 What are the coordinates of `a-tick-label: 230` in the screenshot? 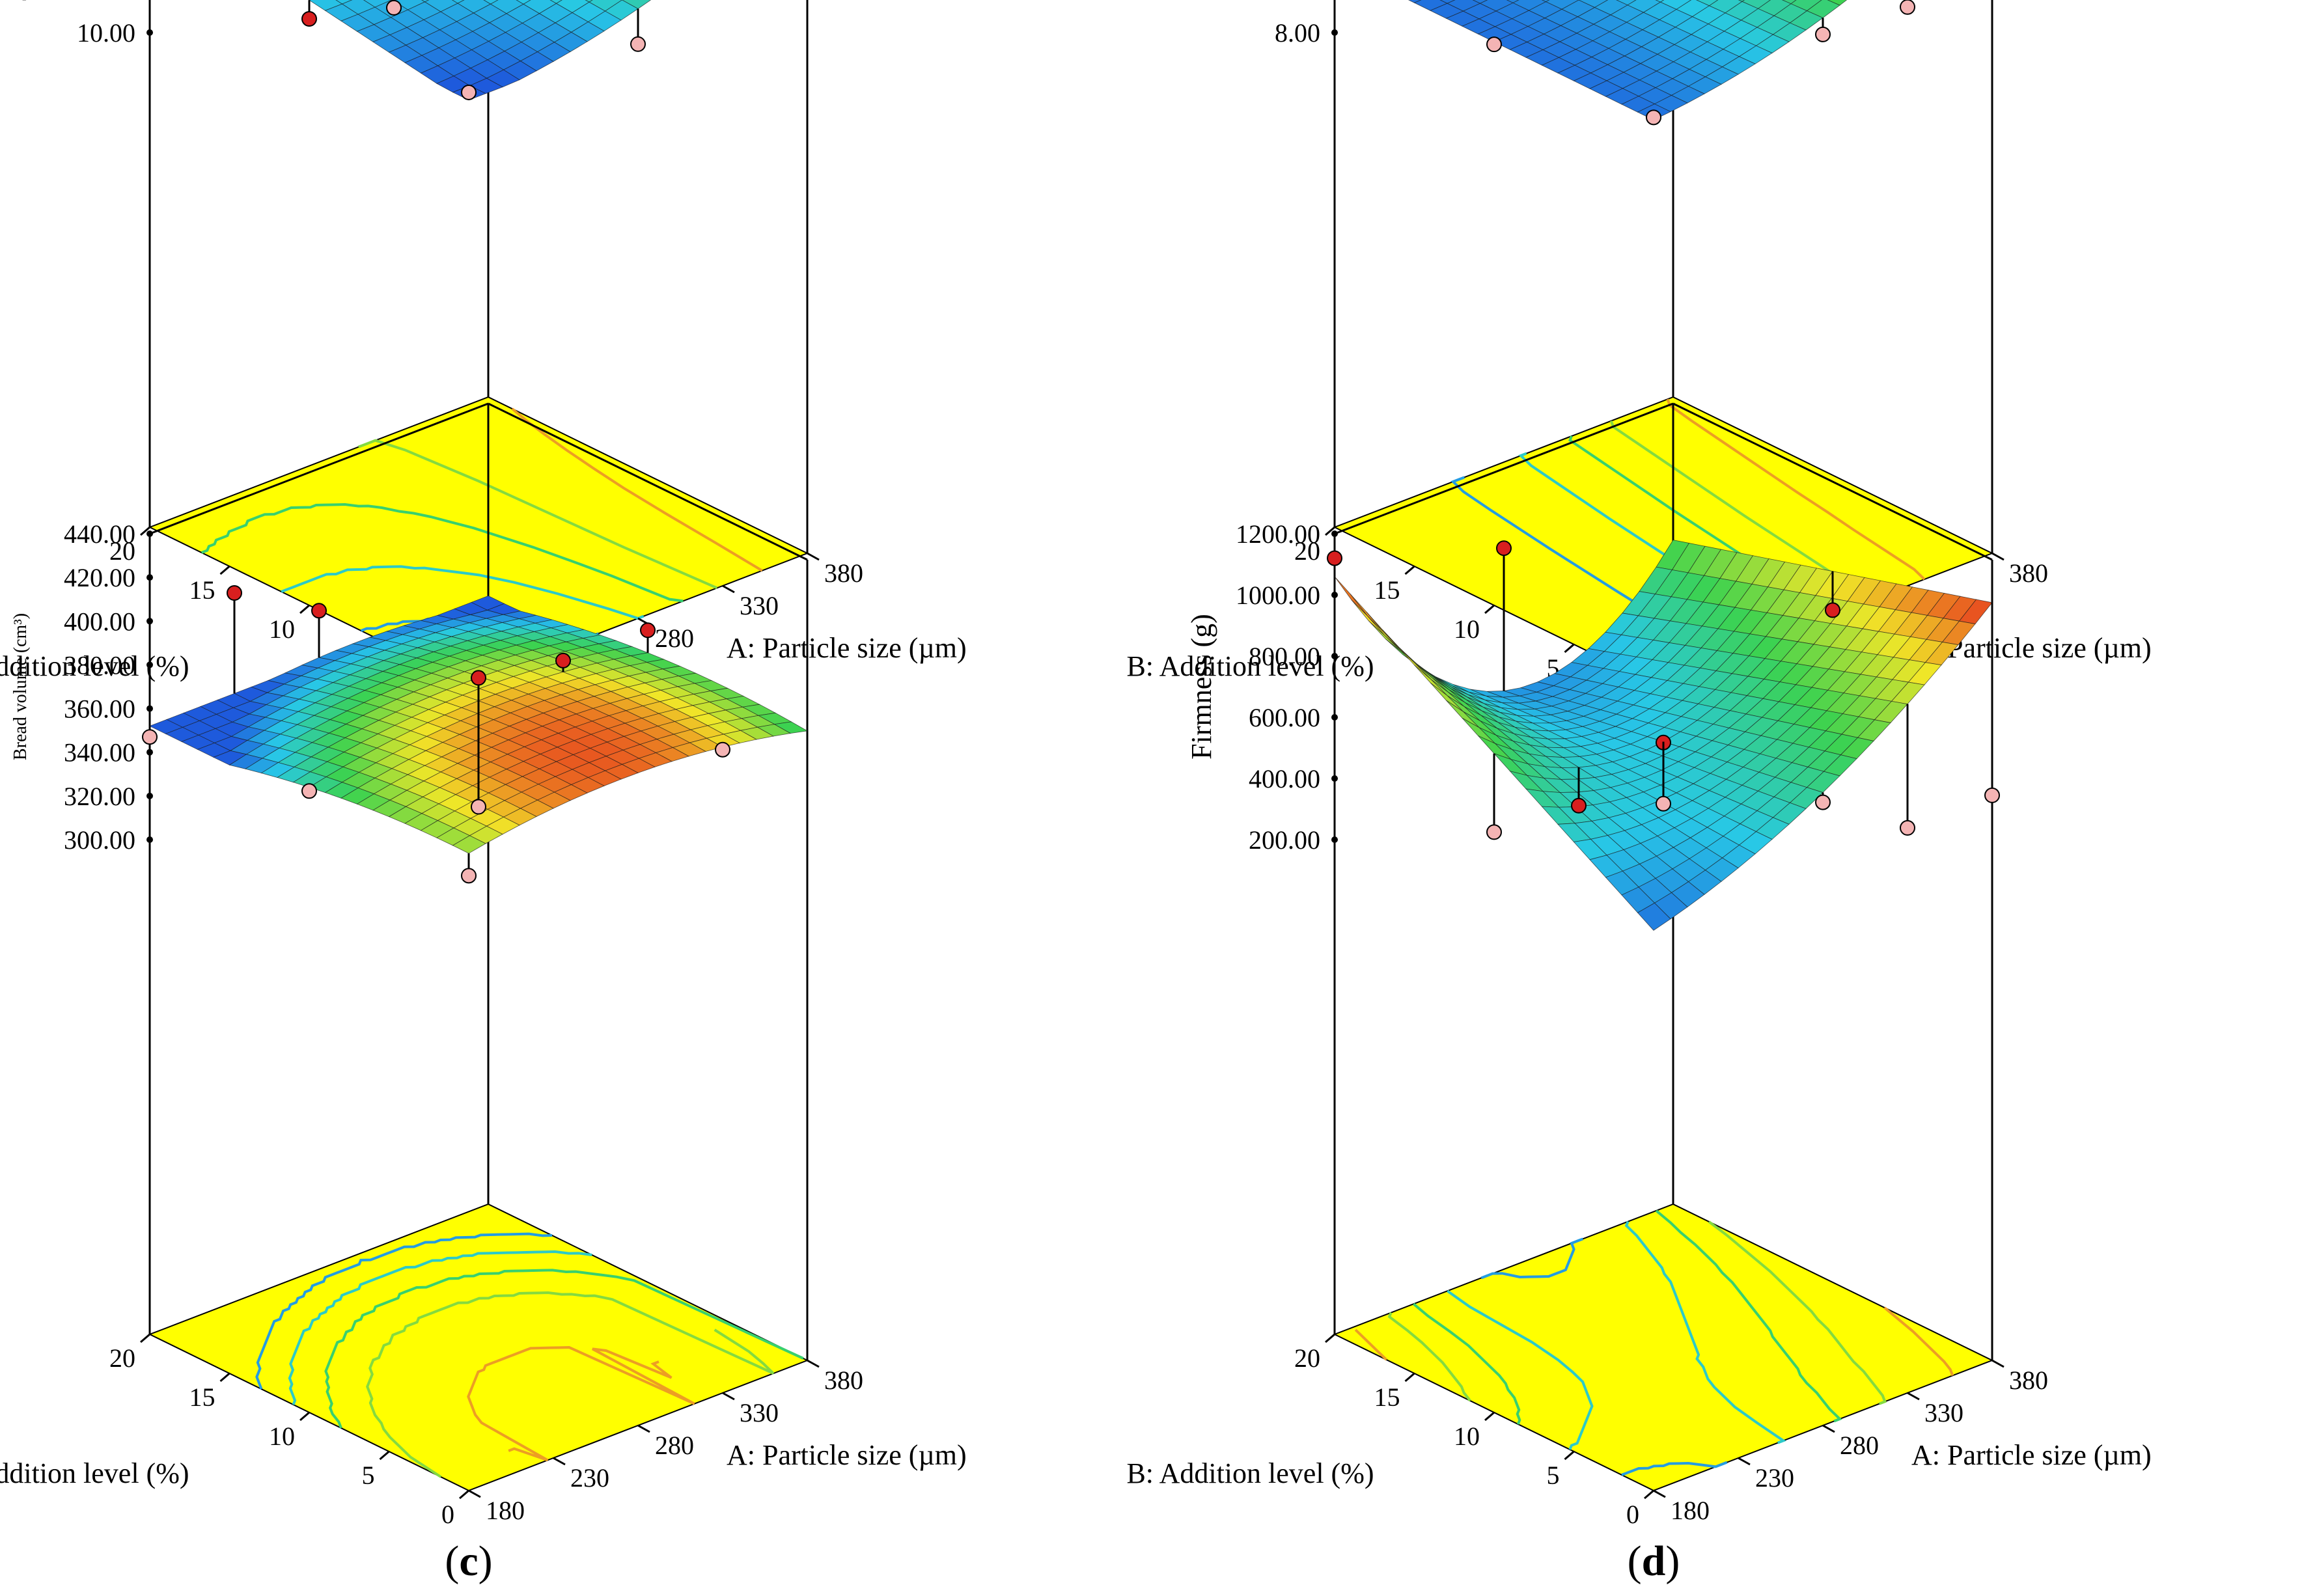 It's located at (1774, 1478).